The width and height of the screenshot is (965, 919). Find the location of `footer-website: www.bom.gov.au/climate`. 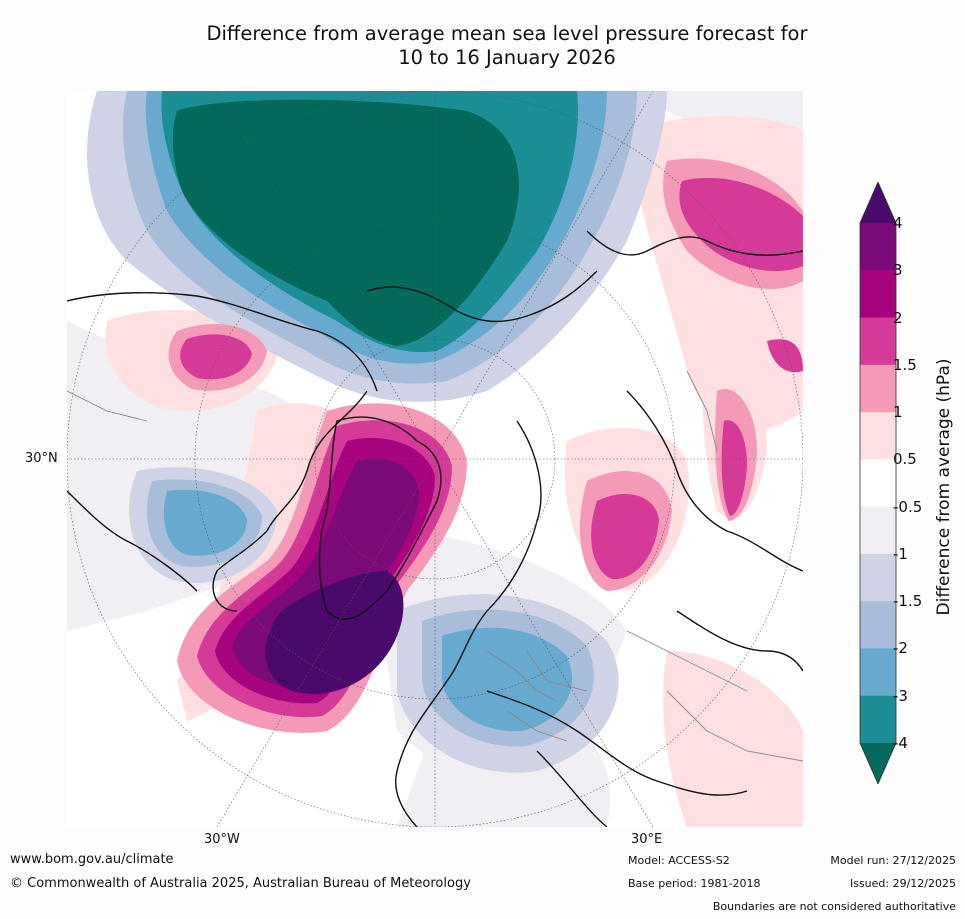

footer-website: www.bom.gov.au/climate is located at coordinates (92, 859).